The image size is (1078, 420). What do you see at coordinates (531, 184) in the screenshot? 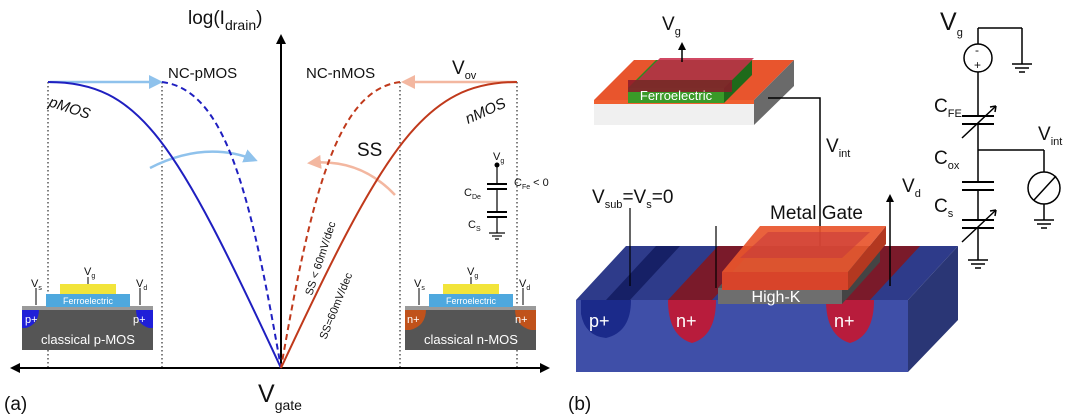
I see `inset-cfe: CFe < 0` at bounding box center [531, 184].